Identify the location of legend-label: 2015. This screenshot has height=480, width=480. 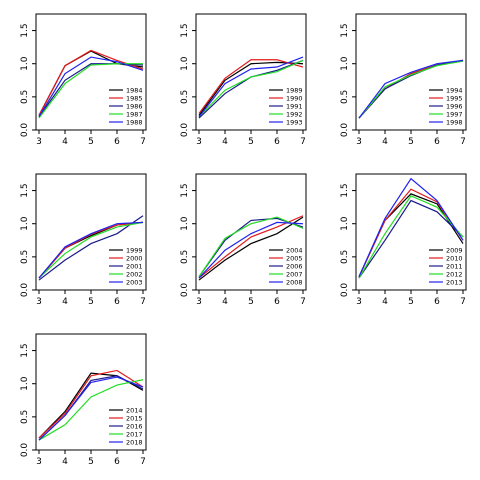
(134, 418).